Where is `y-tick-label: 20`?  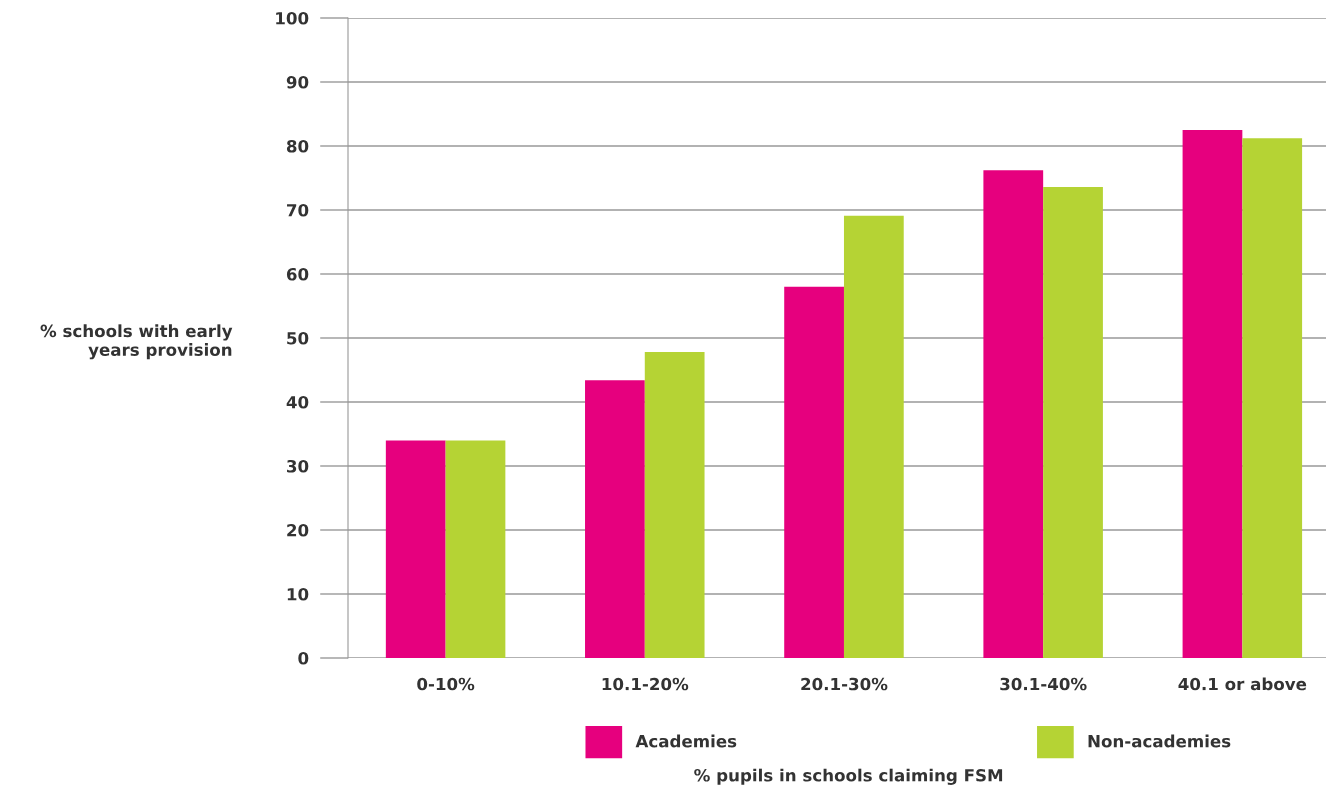
y-tick-label: 20 is located at coordinates (298, 530).